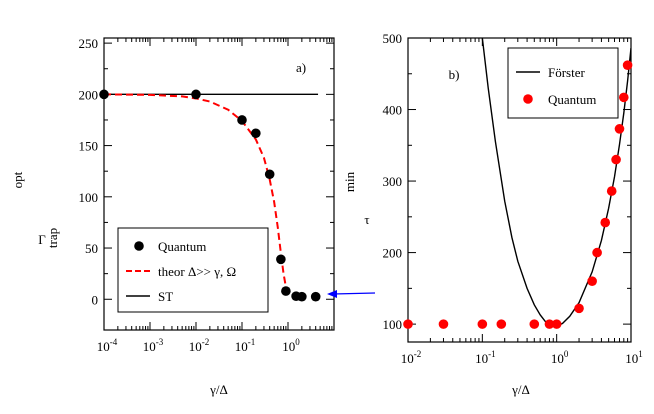 The image size is (654, 414). What do you see at coordinates (95, 299) in the screenshot?
I see `y-tick-label: 0` at bounding box center [95, 299].